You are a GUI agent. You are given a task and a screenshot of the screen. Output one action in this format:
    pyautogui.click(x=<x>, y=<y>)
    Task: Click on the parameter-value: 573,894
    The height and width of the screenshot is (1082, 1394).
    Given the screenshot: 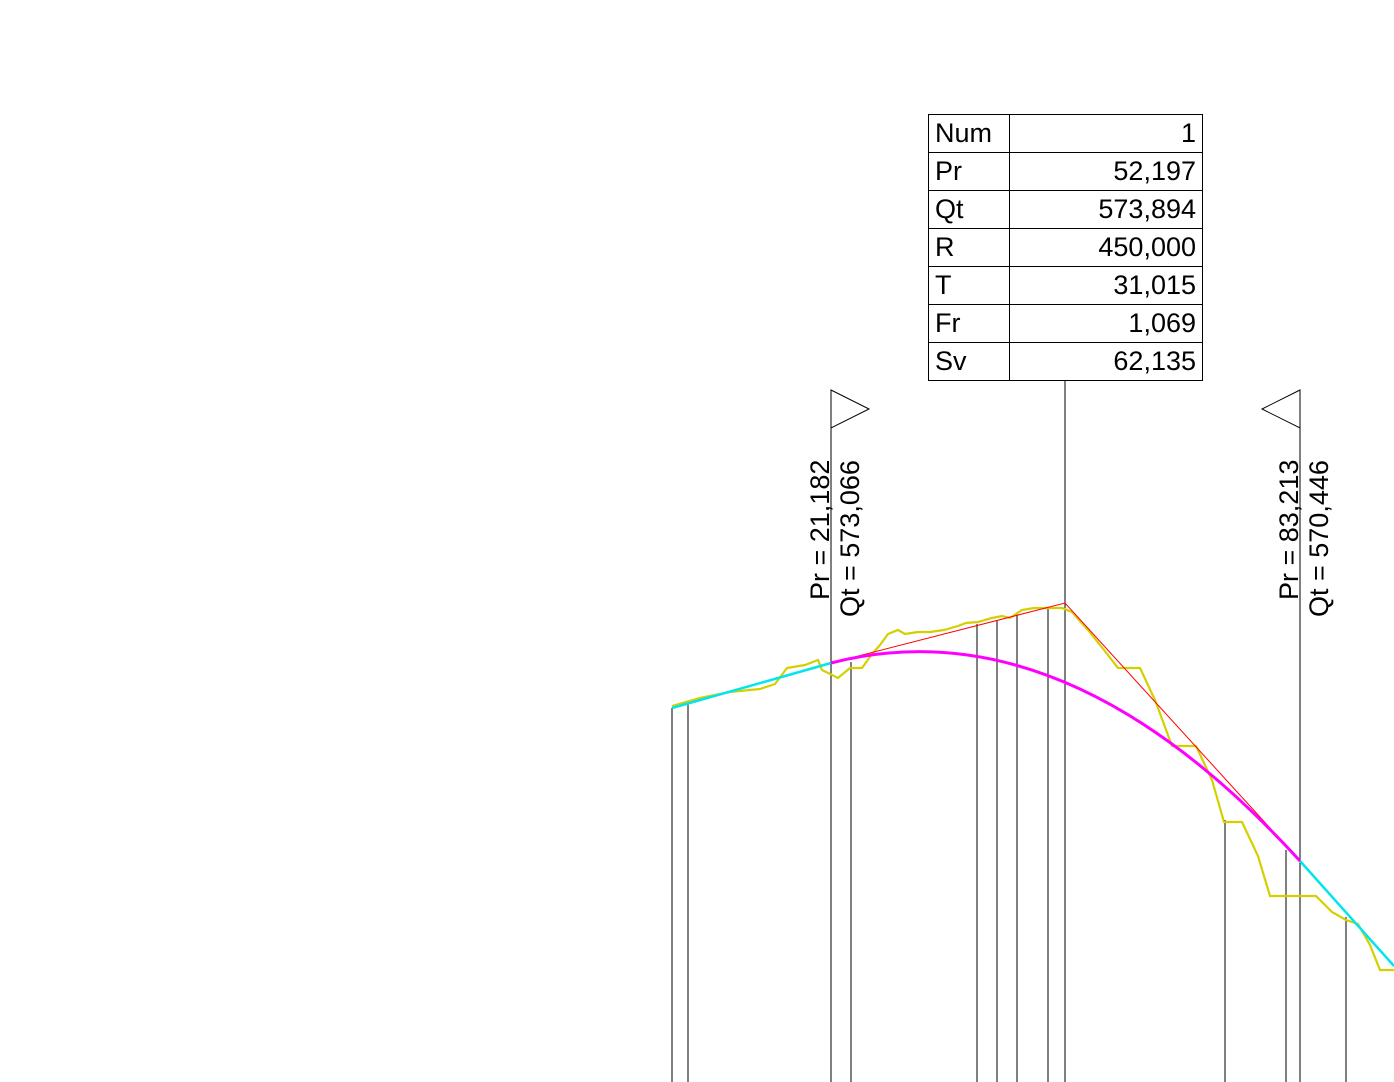 What is the action you would take?
    pyautogui.click(x=1106, y=209)
    